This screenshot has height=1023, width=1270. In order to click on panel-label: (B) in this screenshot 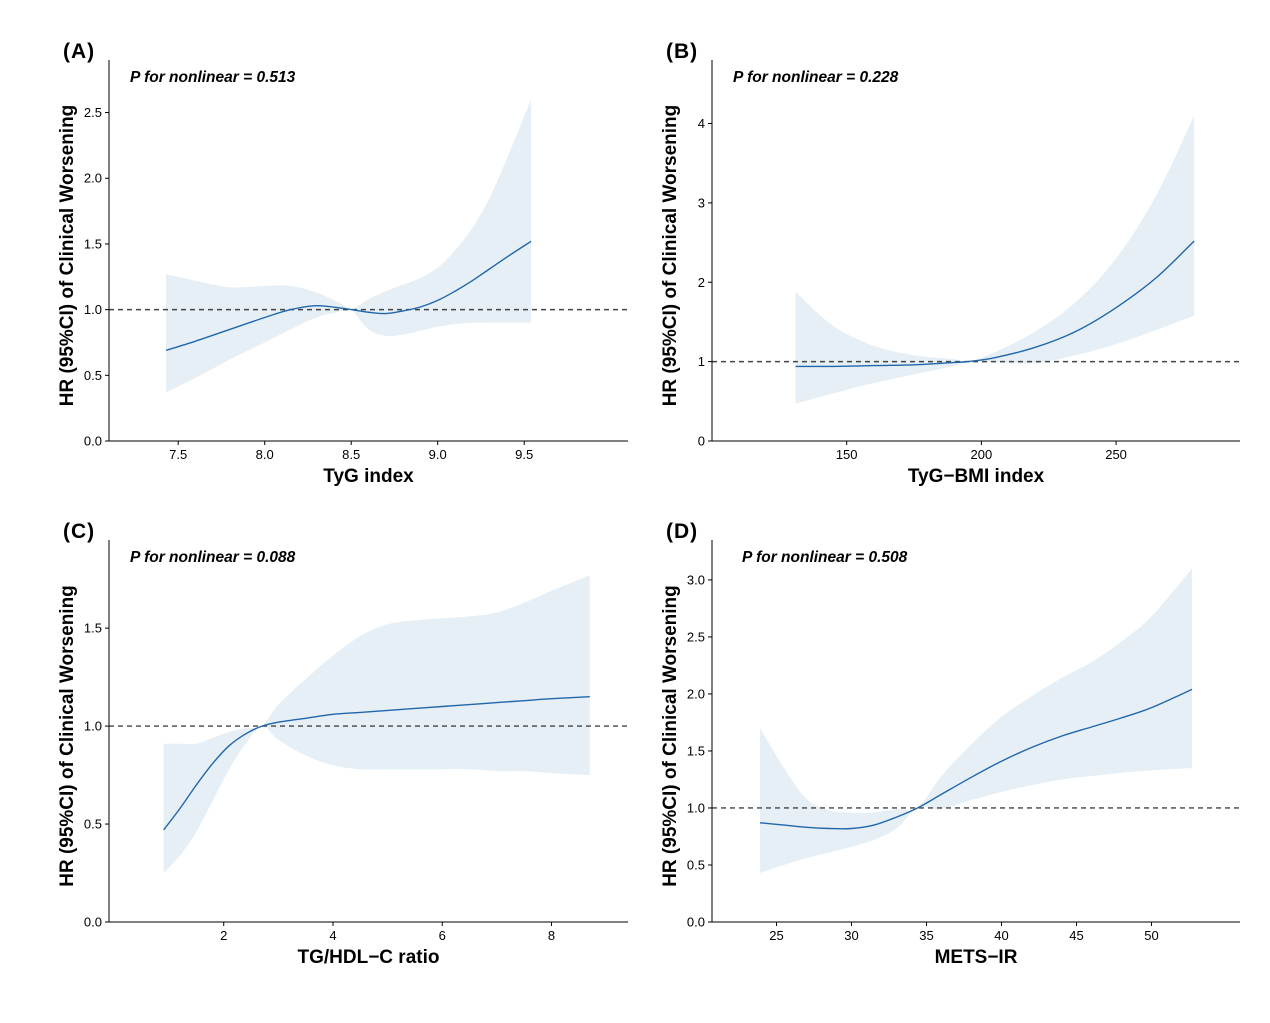, I will do `click(682, 51)`.